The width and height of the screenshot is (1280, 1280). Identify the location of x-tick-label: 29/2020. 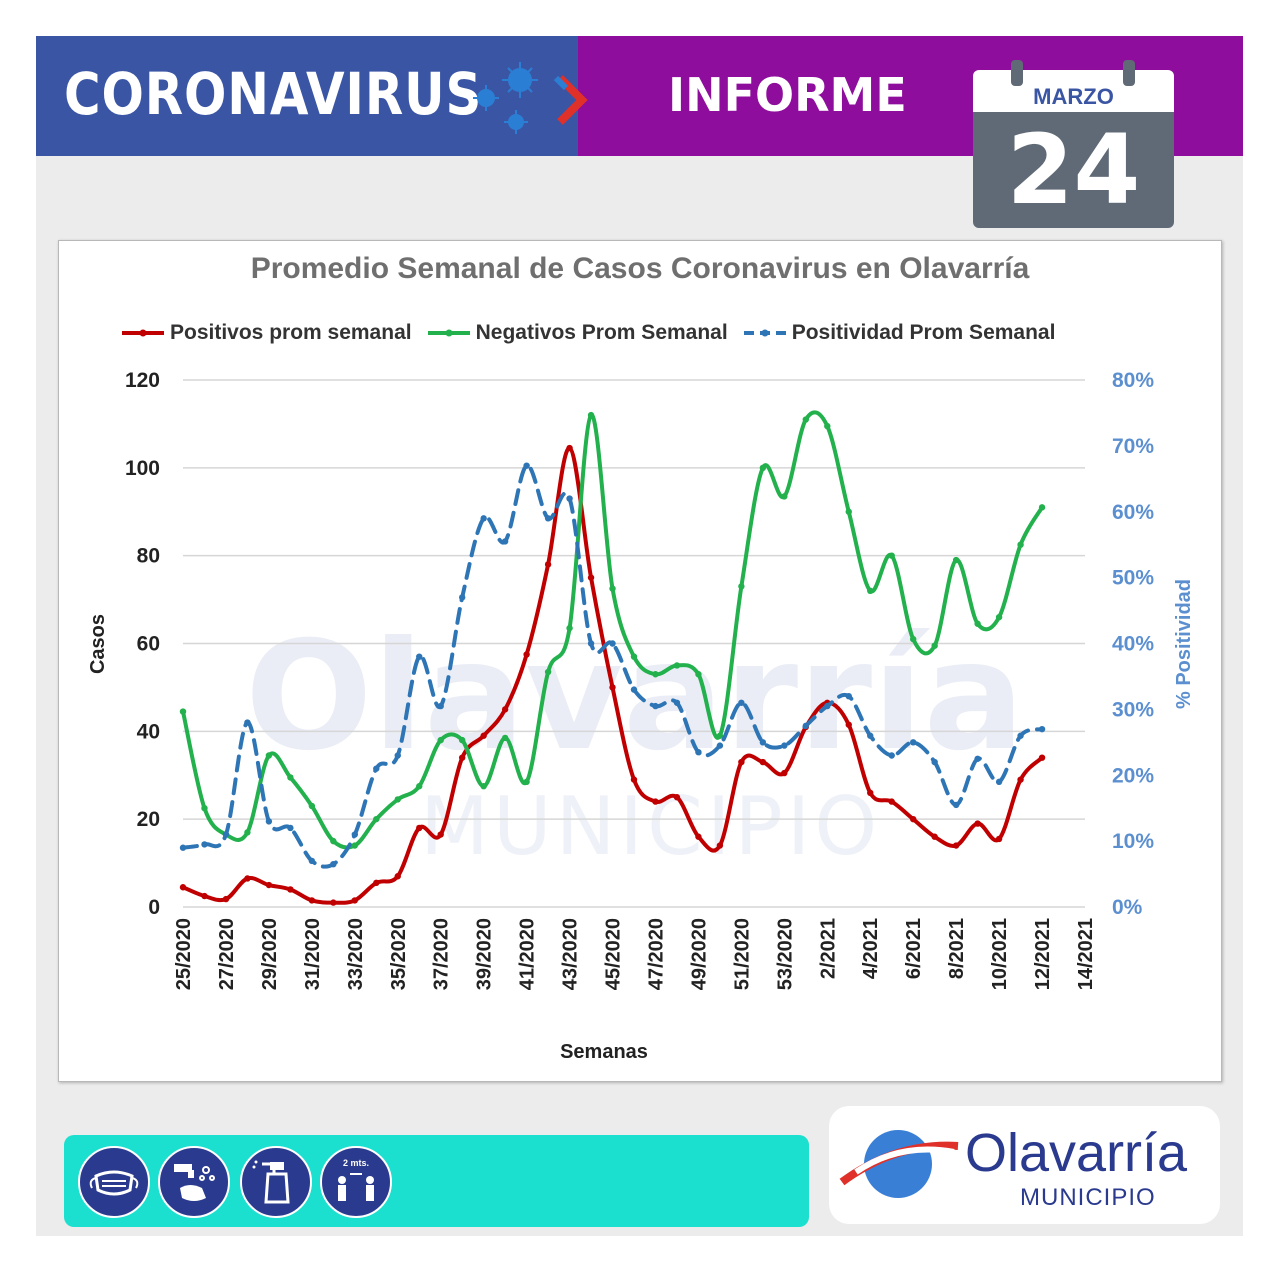
(270, 954).